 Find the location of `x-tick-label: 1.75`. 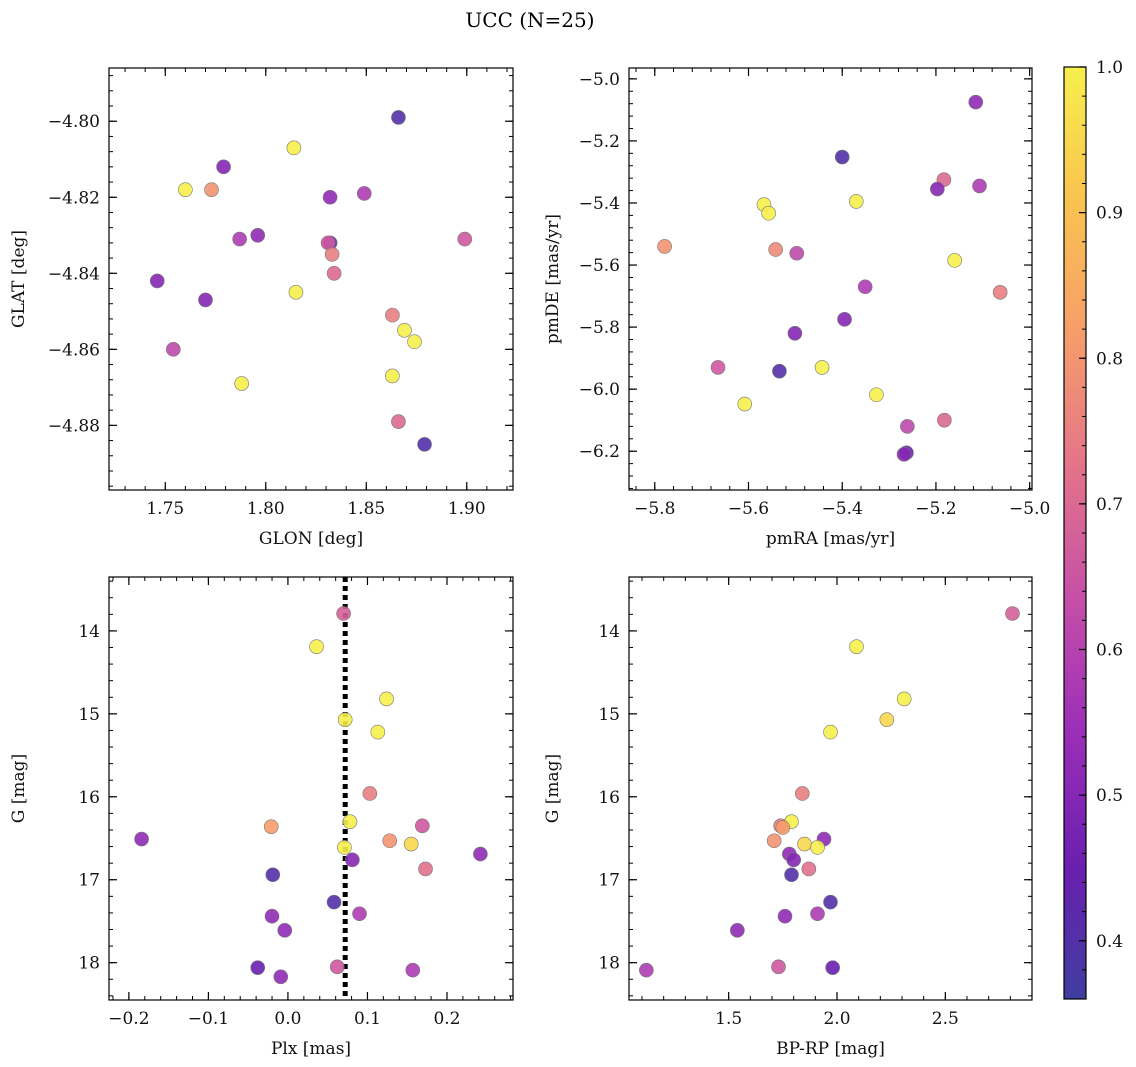

x-tick-label: 1.75 is located at coordinates (165, 509).